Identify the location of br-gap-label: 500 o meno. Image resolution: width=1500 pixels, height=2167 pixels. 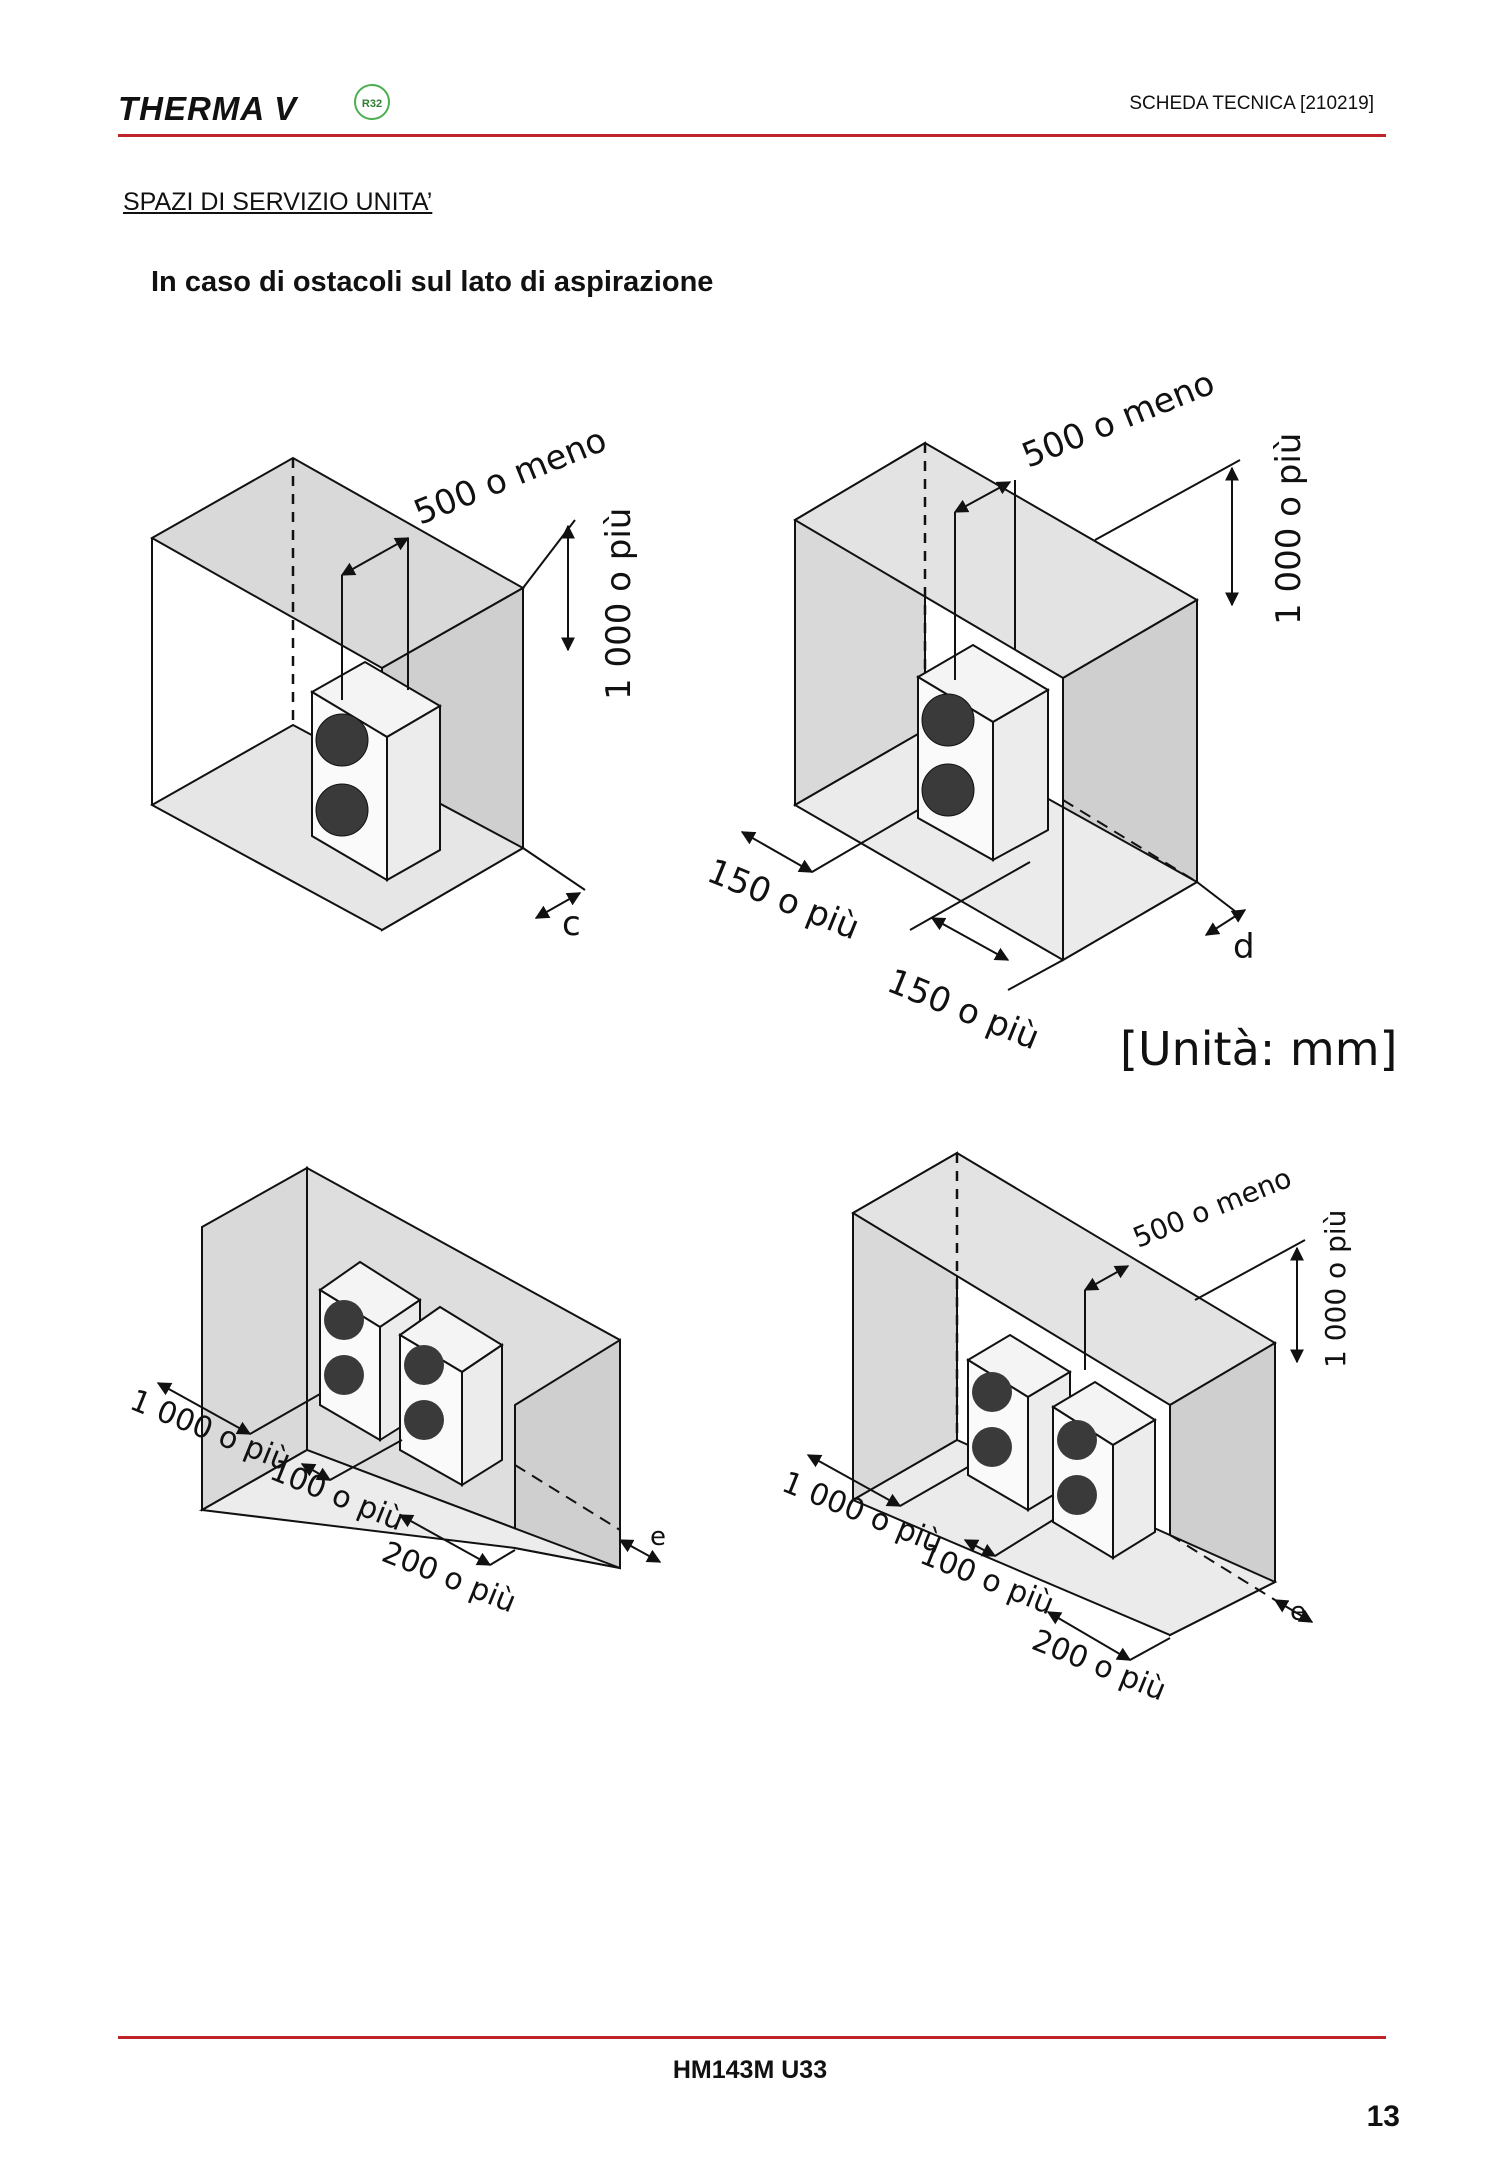
(1212, 1207).